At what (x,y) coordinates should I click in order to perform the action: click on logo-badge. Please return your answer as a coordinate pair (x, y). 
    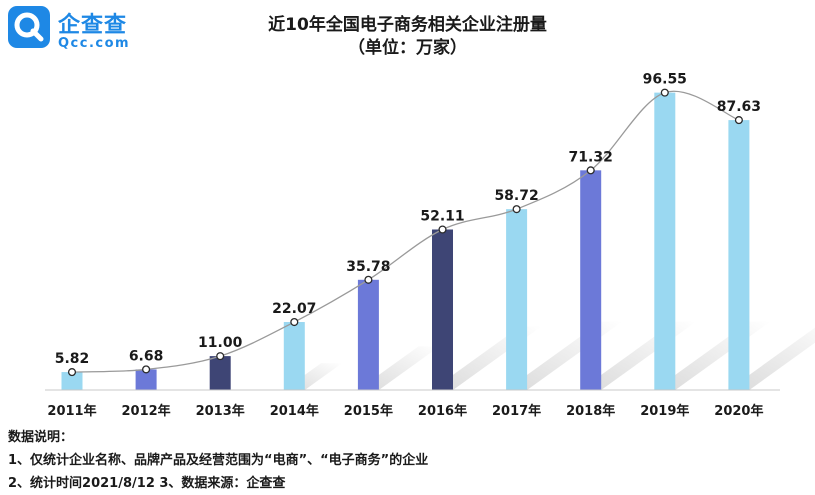
    Looking at the image, I should click on (29, 27).